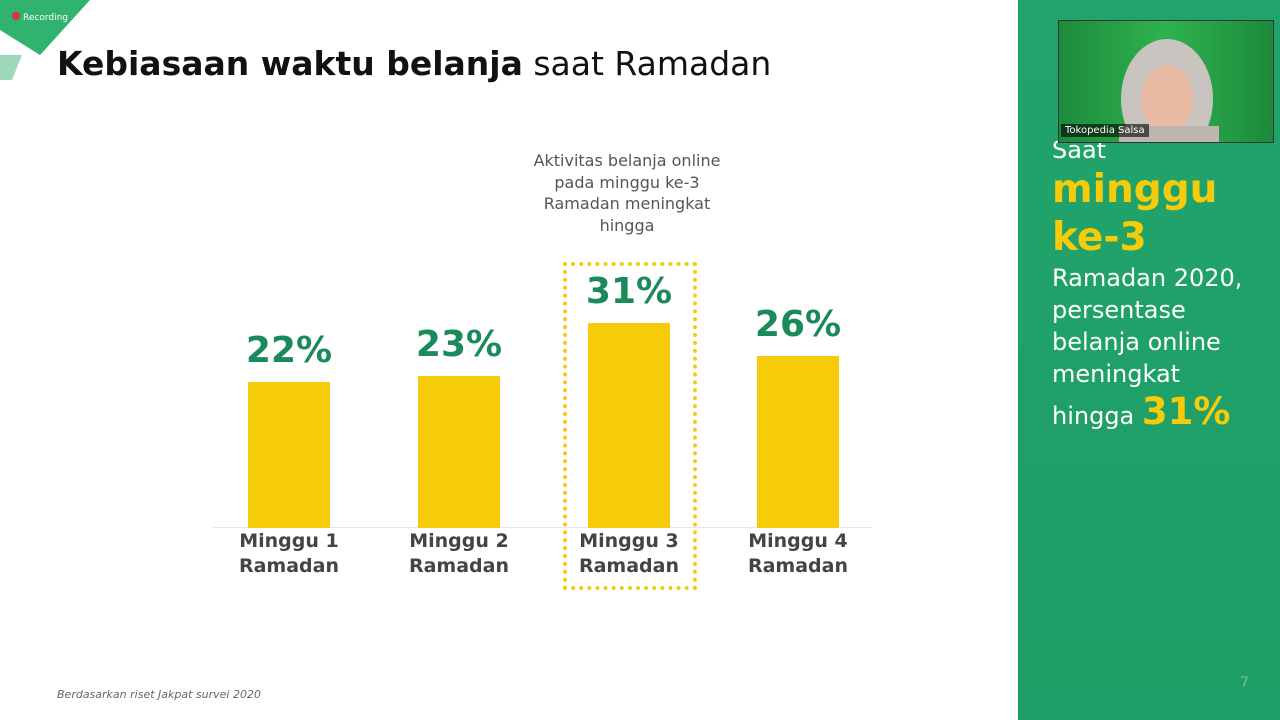 This screenshot has height=720, width=1280. Describe the element at coordinates (459, 553) in the screenshot. I see `category-label: Minggu 2 Ramadan` at that location.